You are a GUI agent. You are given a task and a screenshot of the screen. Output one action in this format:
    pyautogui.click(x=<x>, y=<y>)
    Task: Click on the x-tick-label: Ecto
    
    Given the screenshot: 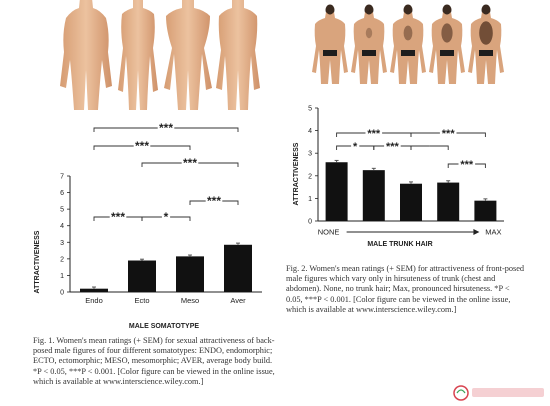 What is the action you would take?
    pyautogui.click(x=141, y=300)
    